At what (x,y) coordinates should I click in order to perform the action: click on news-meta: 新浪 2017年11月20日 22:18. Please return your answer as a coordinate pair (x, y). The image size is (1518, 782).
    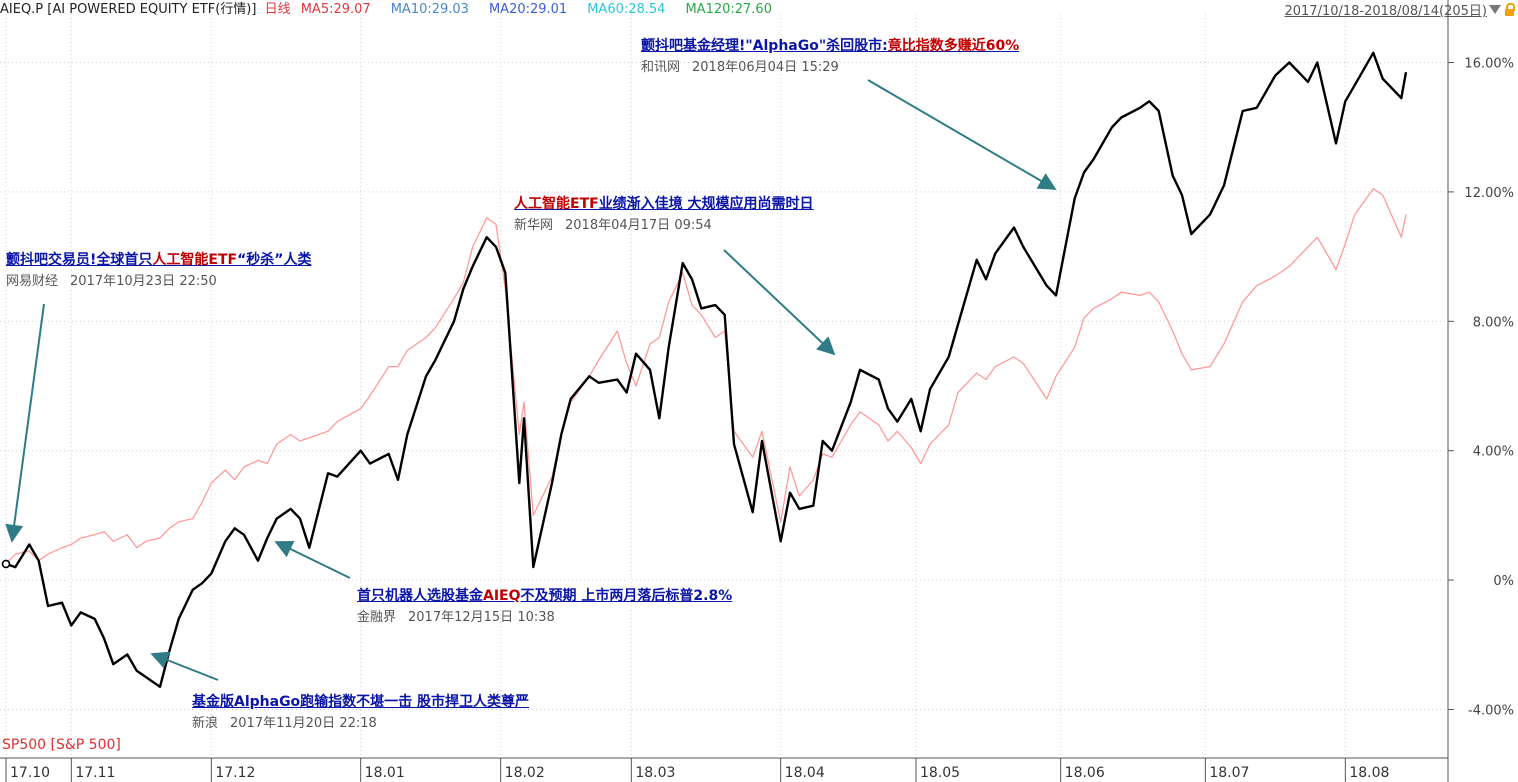
    Looking at the image, I should click on (360, 724).